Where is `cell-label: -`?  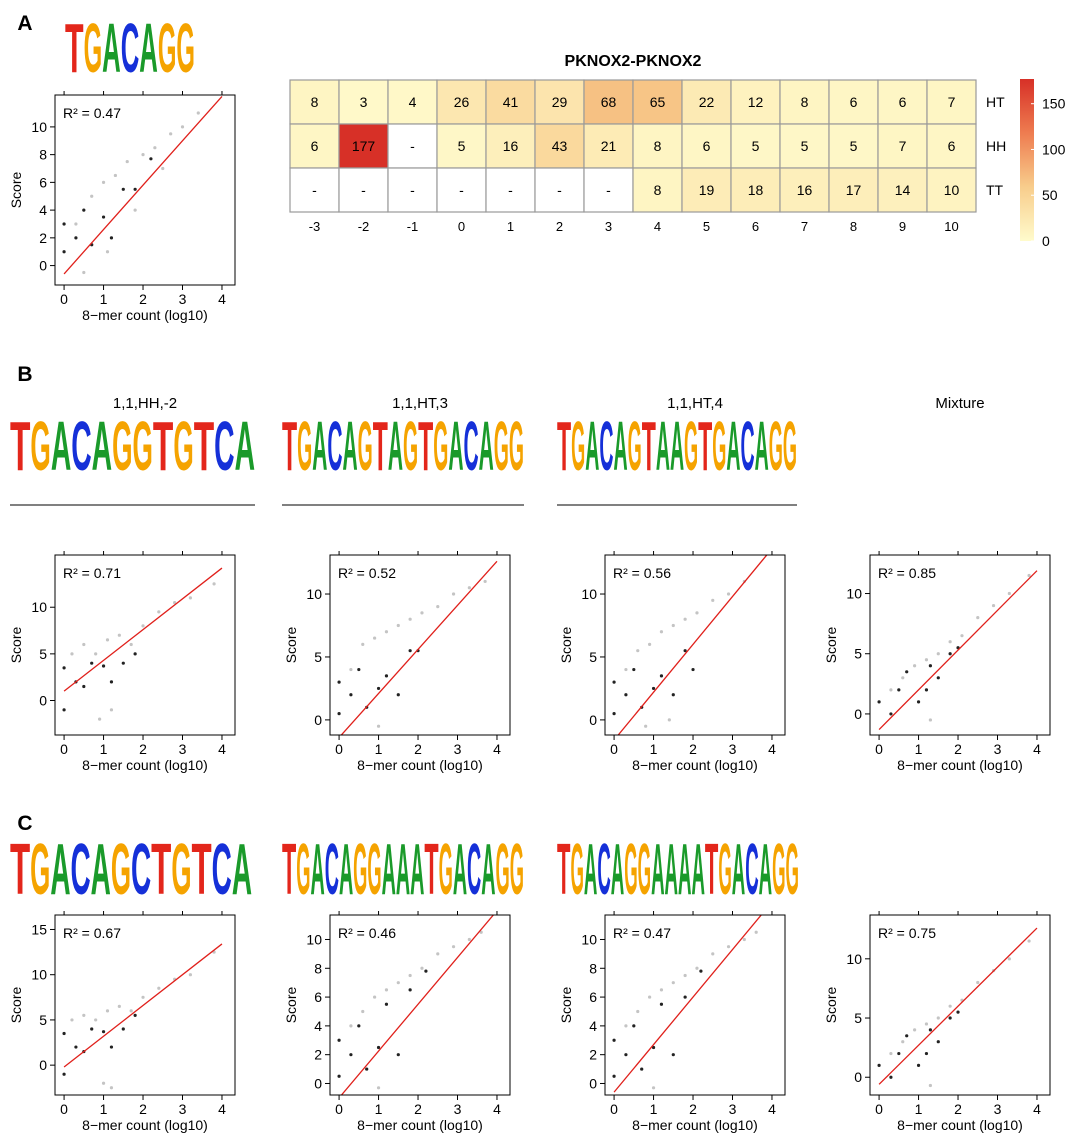 cell-label: - is located at coordinates (559, 190).